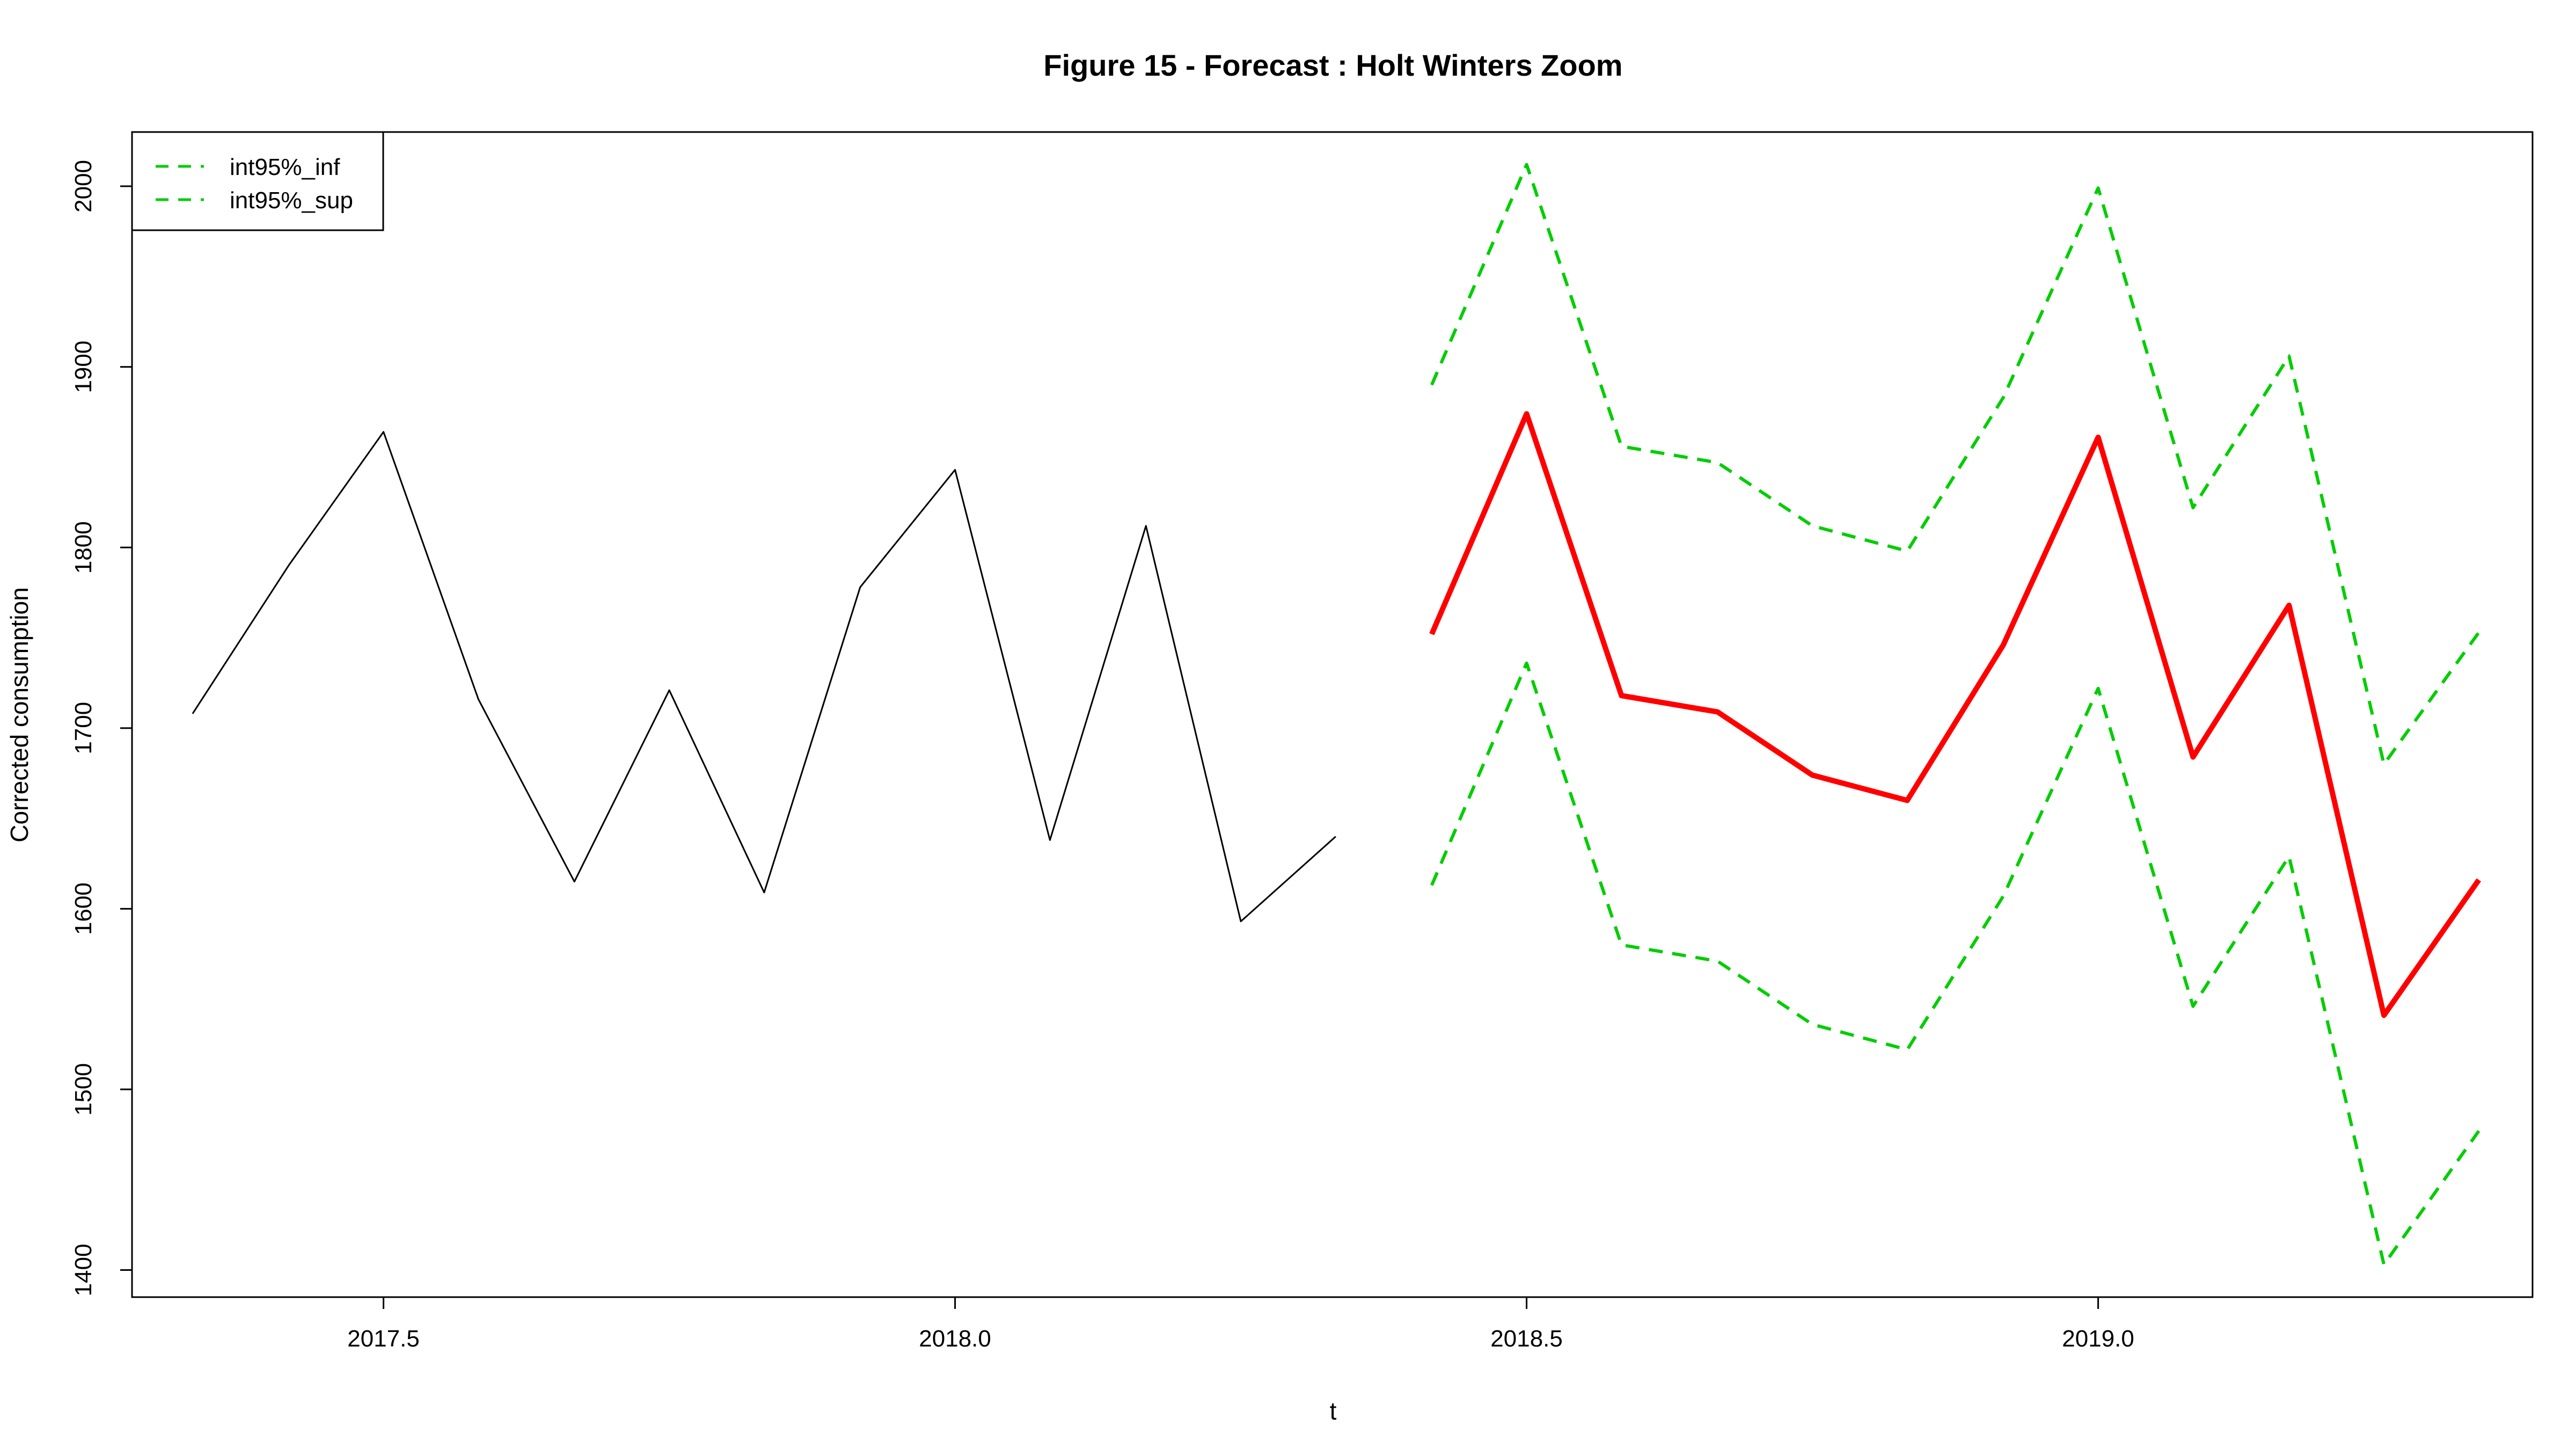  I want to click on x-tick-label: 2019.0, so click(2098, 1339).